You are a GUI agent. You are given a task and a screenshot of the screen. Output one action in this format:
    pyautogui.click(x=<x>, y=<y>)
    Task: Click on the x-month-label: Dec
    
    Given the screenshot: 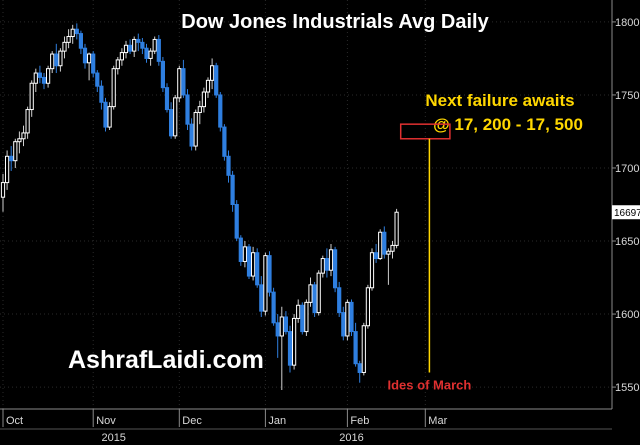 What is the action you would take?
    pyautogui.click(x=192, y=421)
    